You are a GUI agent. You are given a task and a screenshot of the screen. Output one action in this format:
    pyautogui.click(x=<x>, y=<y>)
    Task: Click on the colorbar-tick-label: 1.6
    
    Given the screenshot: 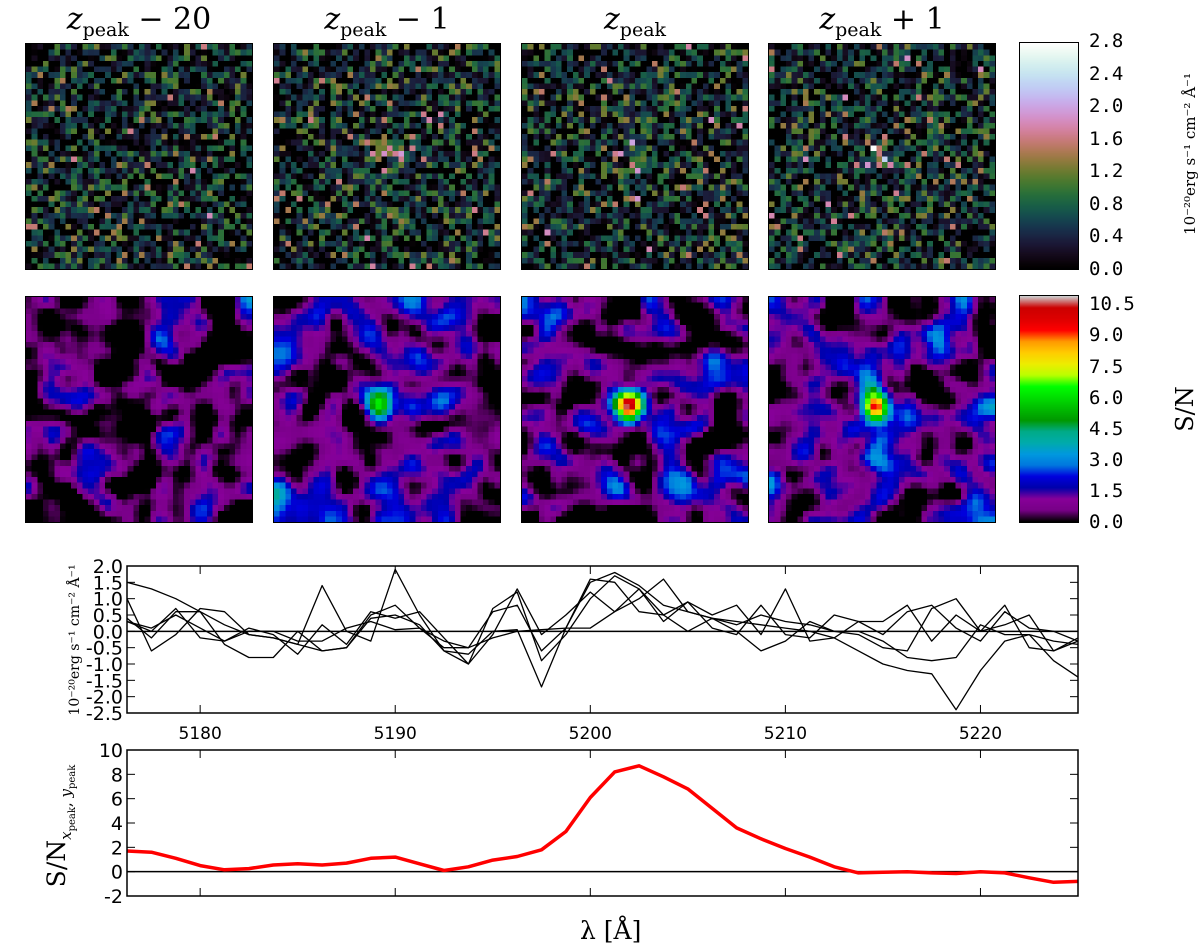 What is the action you would take?
    pyautogui.click(x=1106, y=138)
    